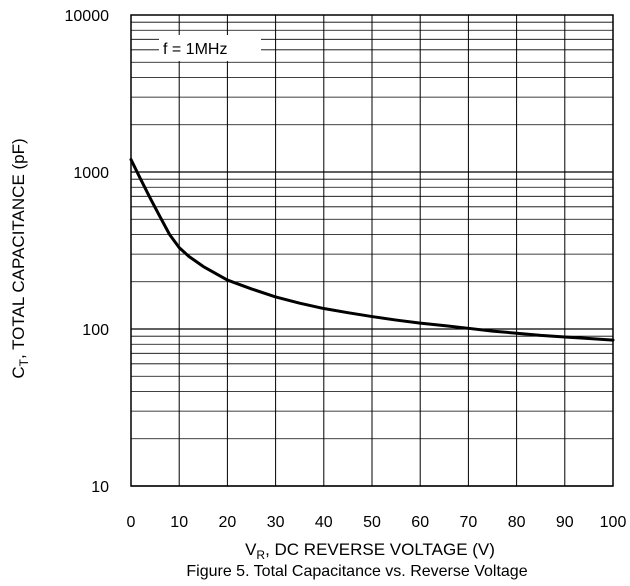 Image resolution: width=630 pixels, height=586 pixels. What do you see at coordinates (91, 173) in the screenshot?
I see `y-tick-label: 1000` at bounding box center [91, 173].